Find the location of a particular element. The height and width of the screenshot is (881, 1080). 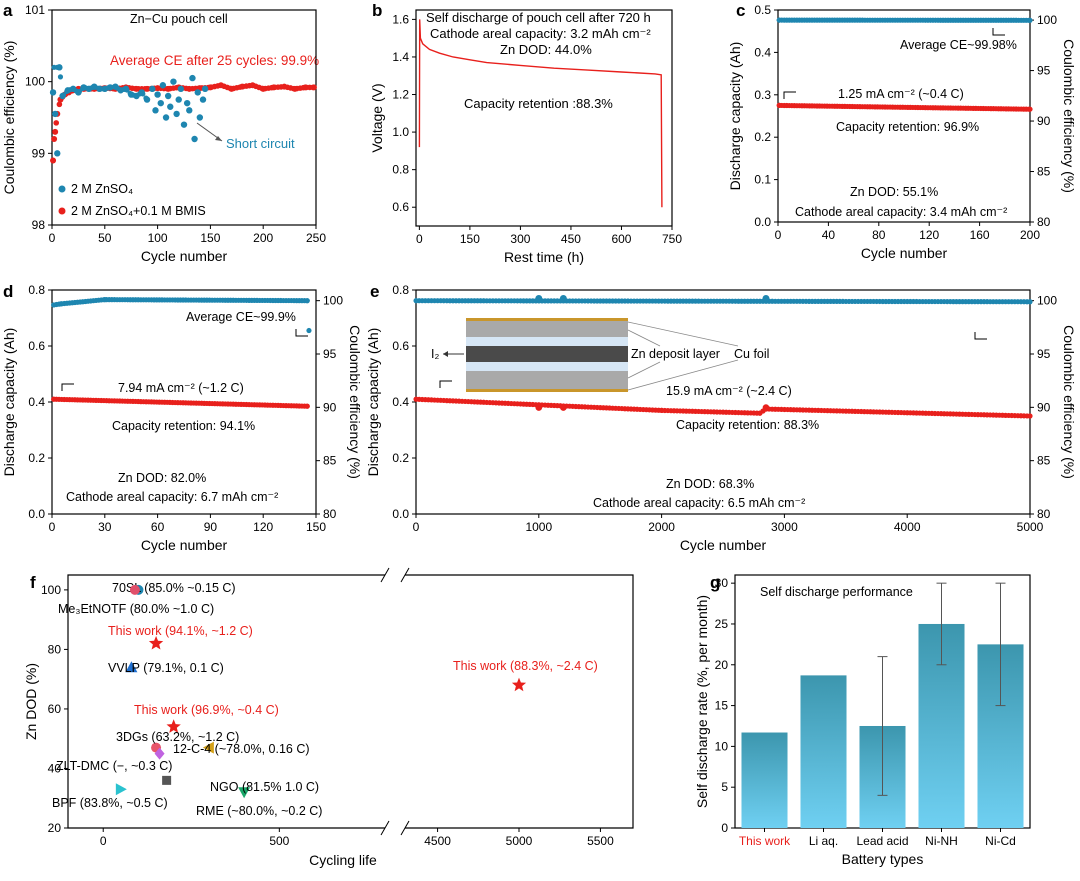

category-label-g-0: This work is located at coordinates (765, 841).